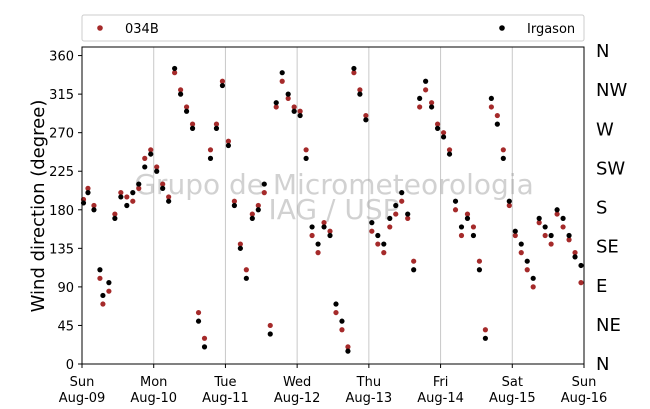  Describe the element at coordinates (607, 247) in the screenshot. I see `direction-label-3: SE` at that location.